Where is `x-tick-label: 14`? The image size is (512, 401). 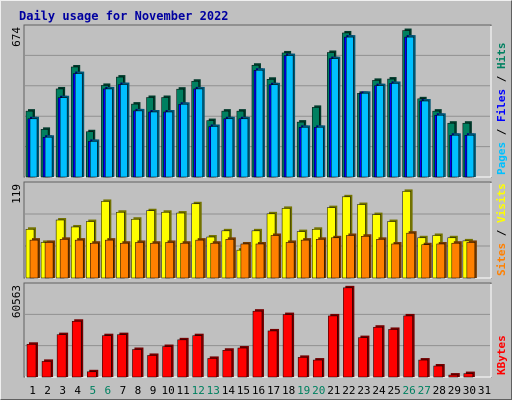 x-tick-label: 14 is located at coordinates (229, 390).